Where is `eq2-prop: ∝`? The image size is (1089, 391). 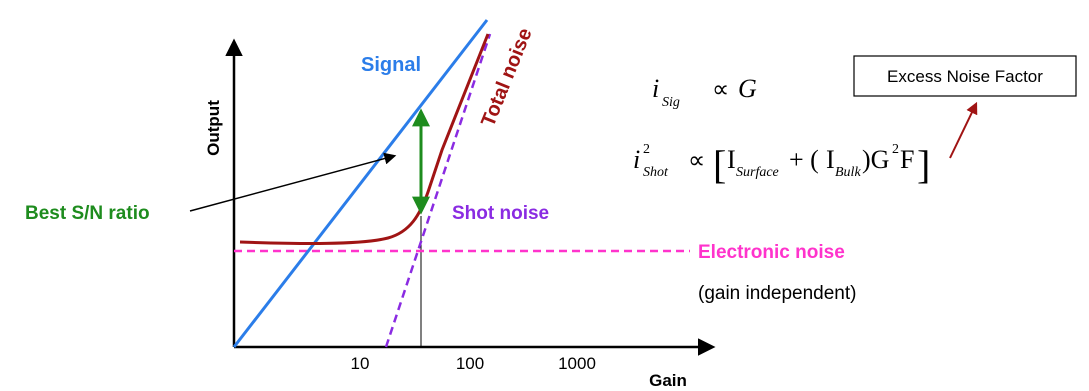
eq2-prop: ∝ is located at coordinates (696, 161).